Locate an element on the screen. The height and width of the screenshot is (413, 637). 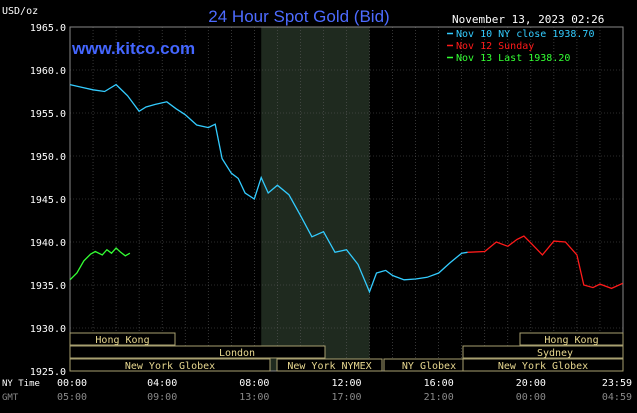
y-tick-label: 1955.0 is located at coordinates (48, 114).